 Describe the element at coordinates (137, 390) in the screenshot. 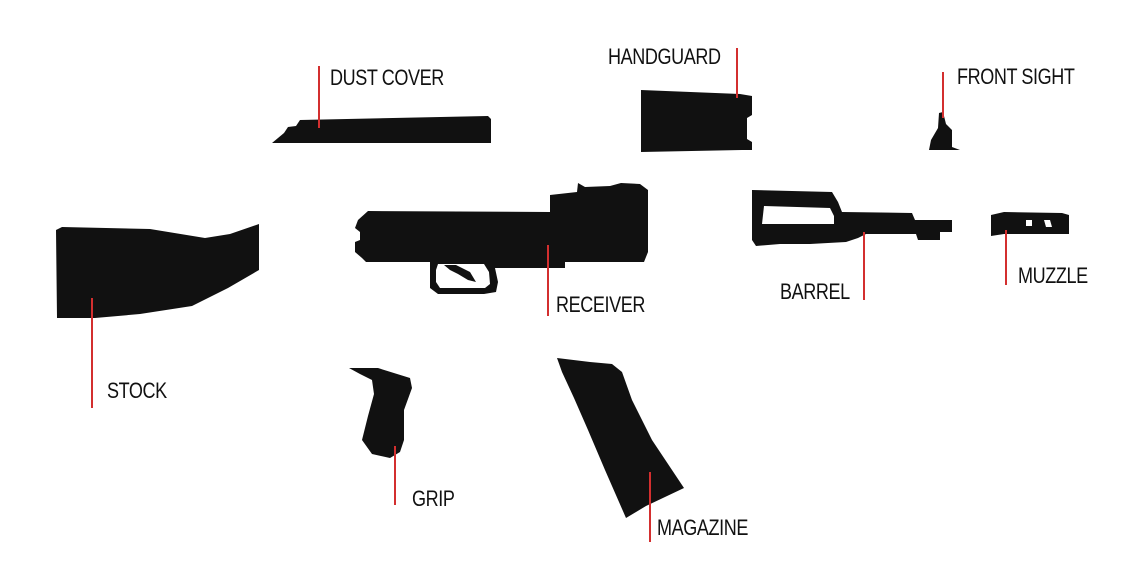

I see `stock-label: STOCK` at that location.